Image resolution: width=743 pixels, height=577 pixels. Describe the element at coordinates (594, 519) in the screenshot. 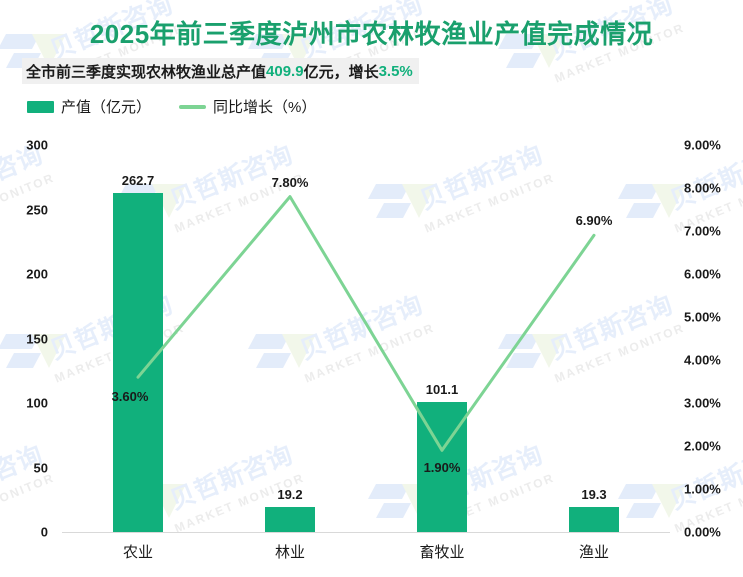

I see `bar-渔业` at that location.